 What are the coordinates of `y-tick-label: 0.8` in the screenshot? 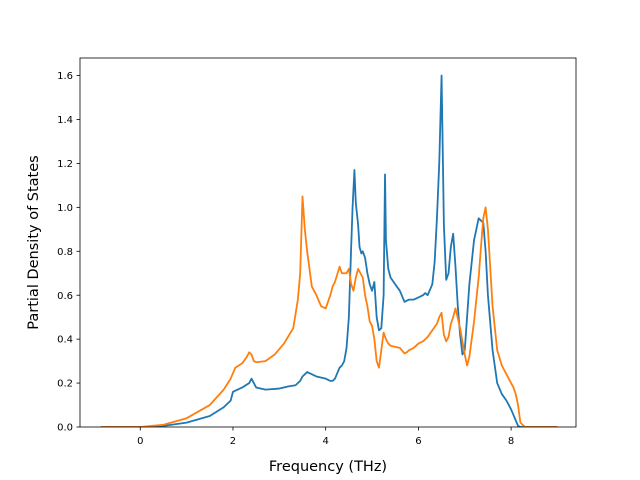 It's located at (65, 252).